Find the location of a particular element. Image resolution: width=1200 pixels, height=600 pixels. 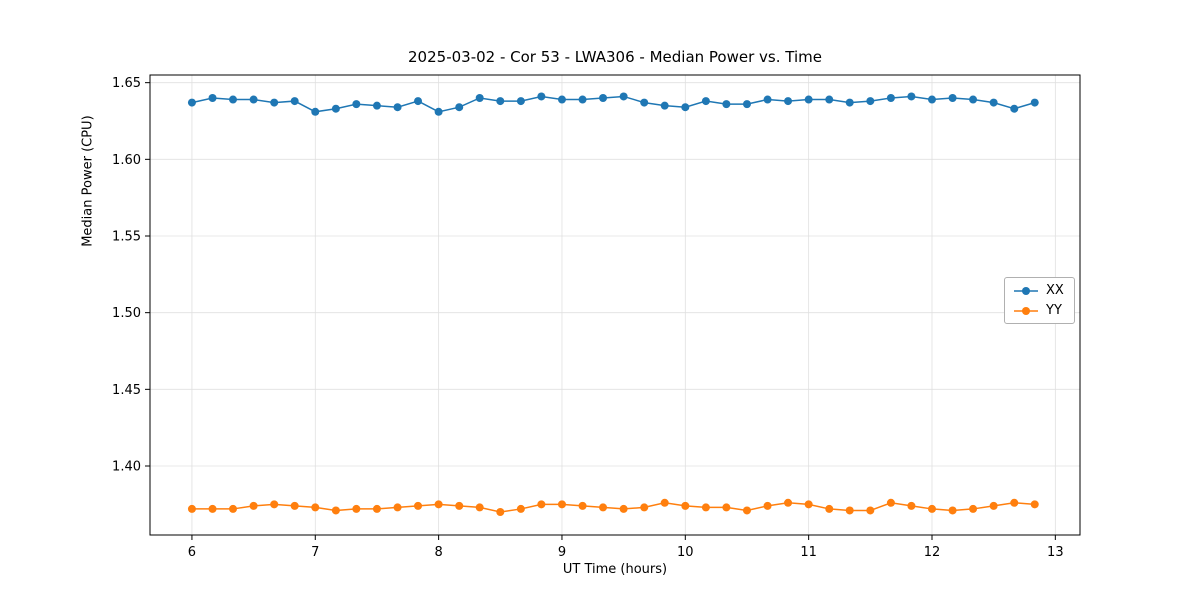

legend-item-yy: YY is located at coordinates (1038, 310).